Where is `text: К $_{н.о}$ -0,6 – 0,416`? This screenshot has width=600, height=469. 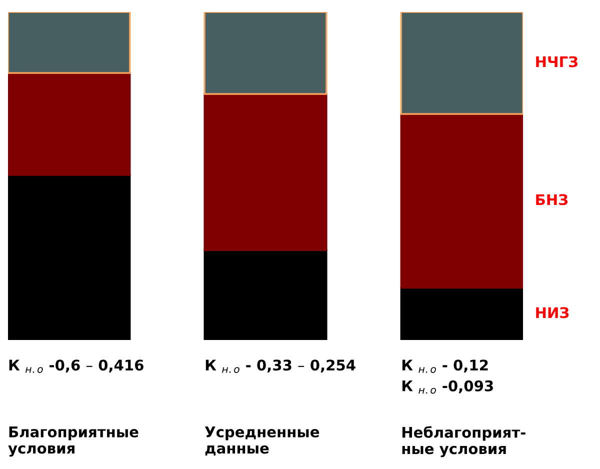 text: К $_{н.о}$ -0,6 – 0,416 is located at coordinates (76, 366).